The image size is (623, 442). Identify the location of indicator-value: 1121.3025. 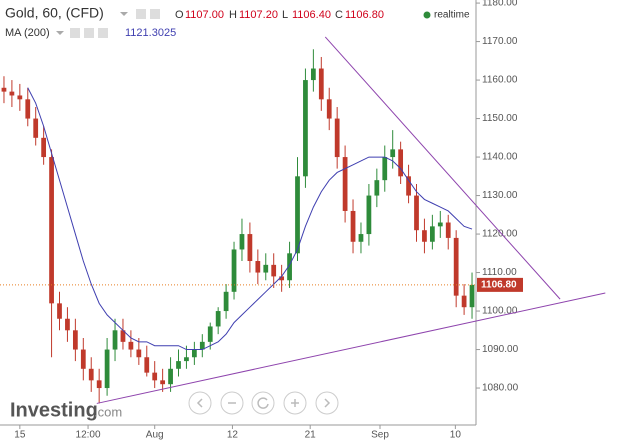
(150, 33).